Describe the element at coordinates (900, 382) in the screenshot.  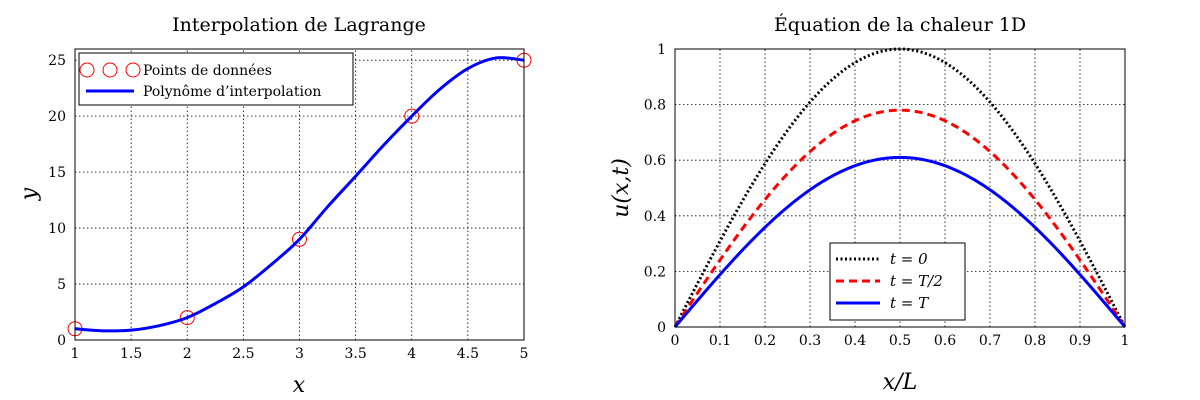
I see `x-axis-label: x/L` at that location.